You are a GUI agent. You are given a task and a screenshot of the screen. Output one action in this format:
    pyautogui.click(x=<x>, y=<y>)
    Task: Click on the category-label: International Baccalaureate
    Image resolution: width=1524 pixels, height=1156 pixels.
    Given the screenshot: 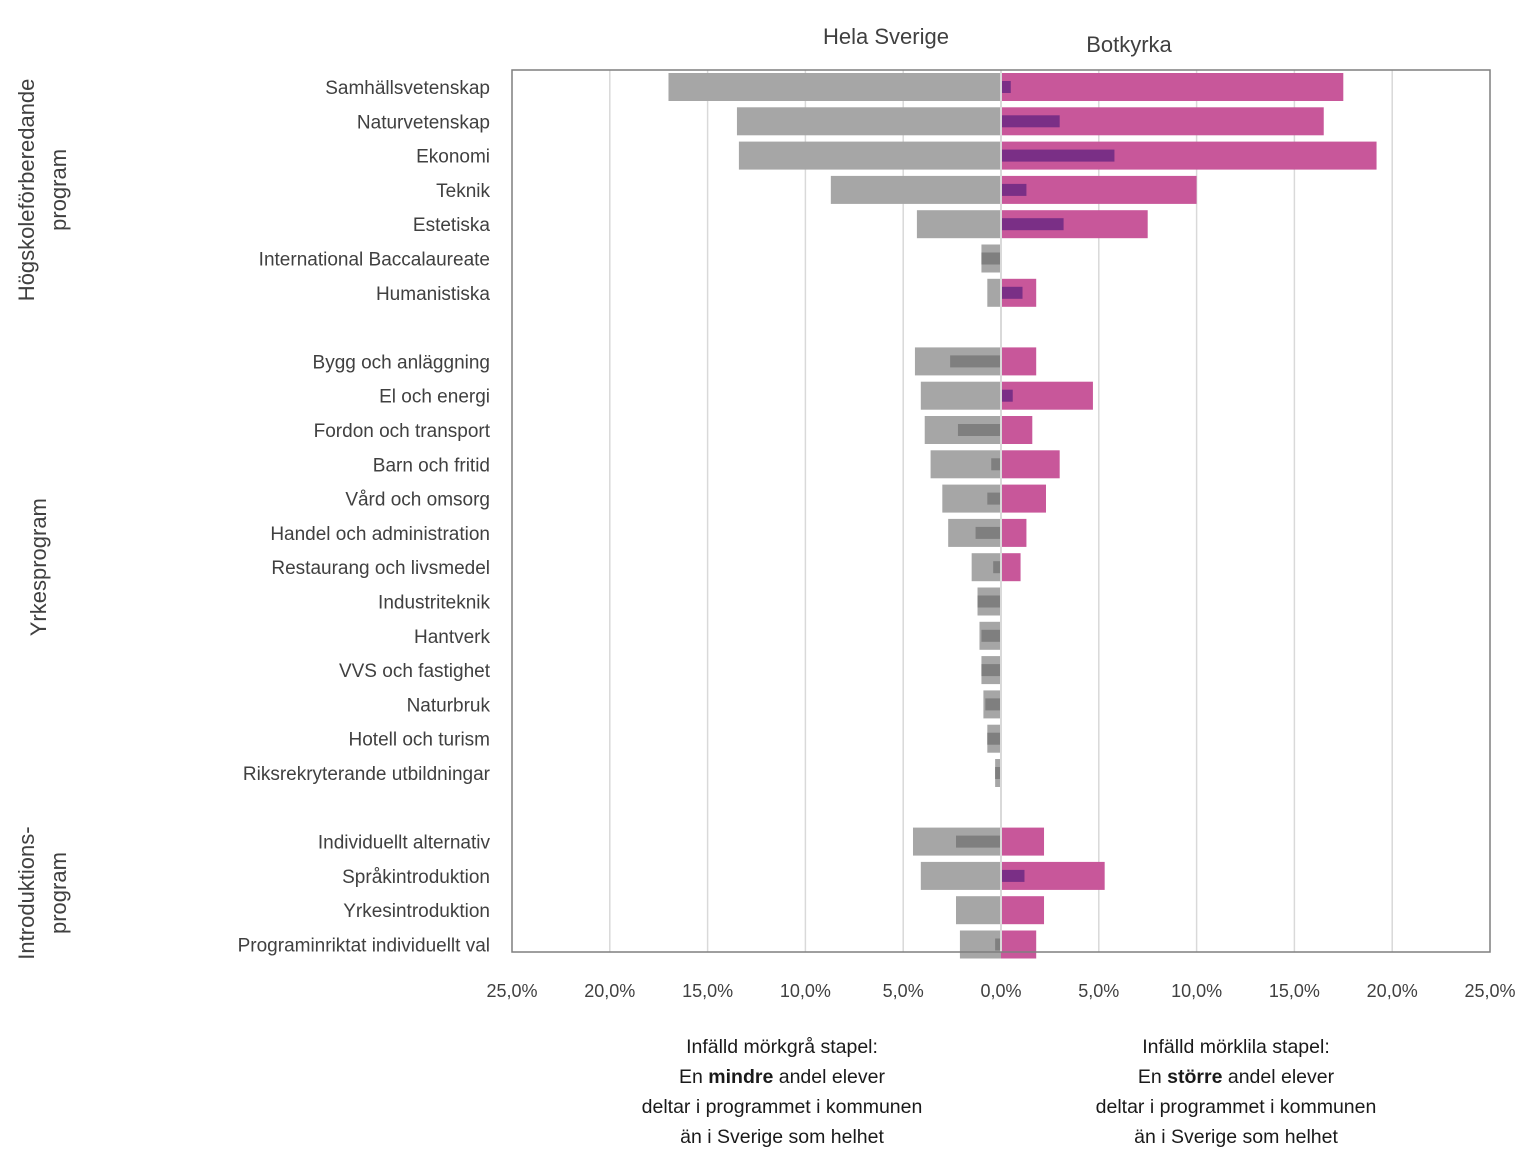 What is the action you would take?
    pyautogui.click(x=374, y=260)
    